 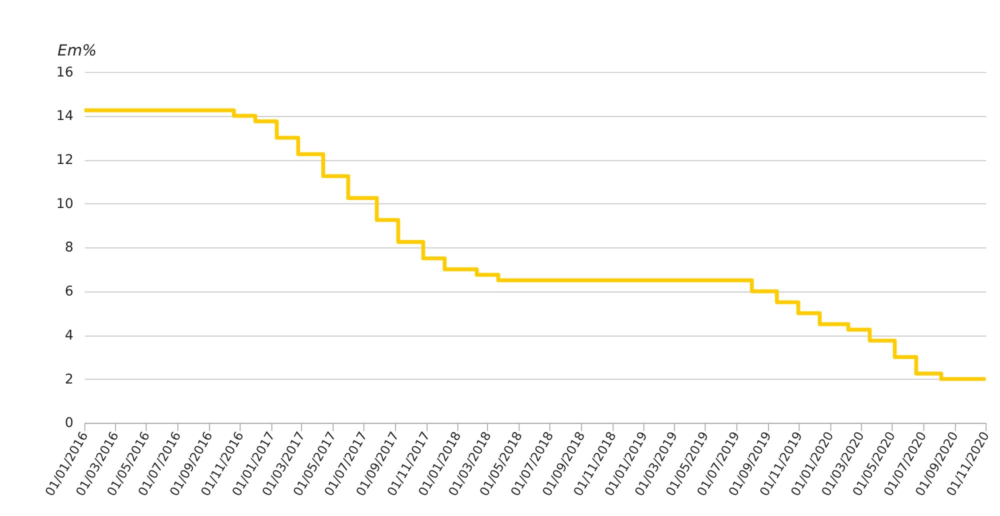 I want to click on y-tick-label: 6, so click(x=69, y=292).